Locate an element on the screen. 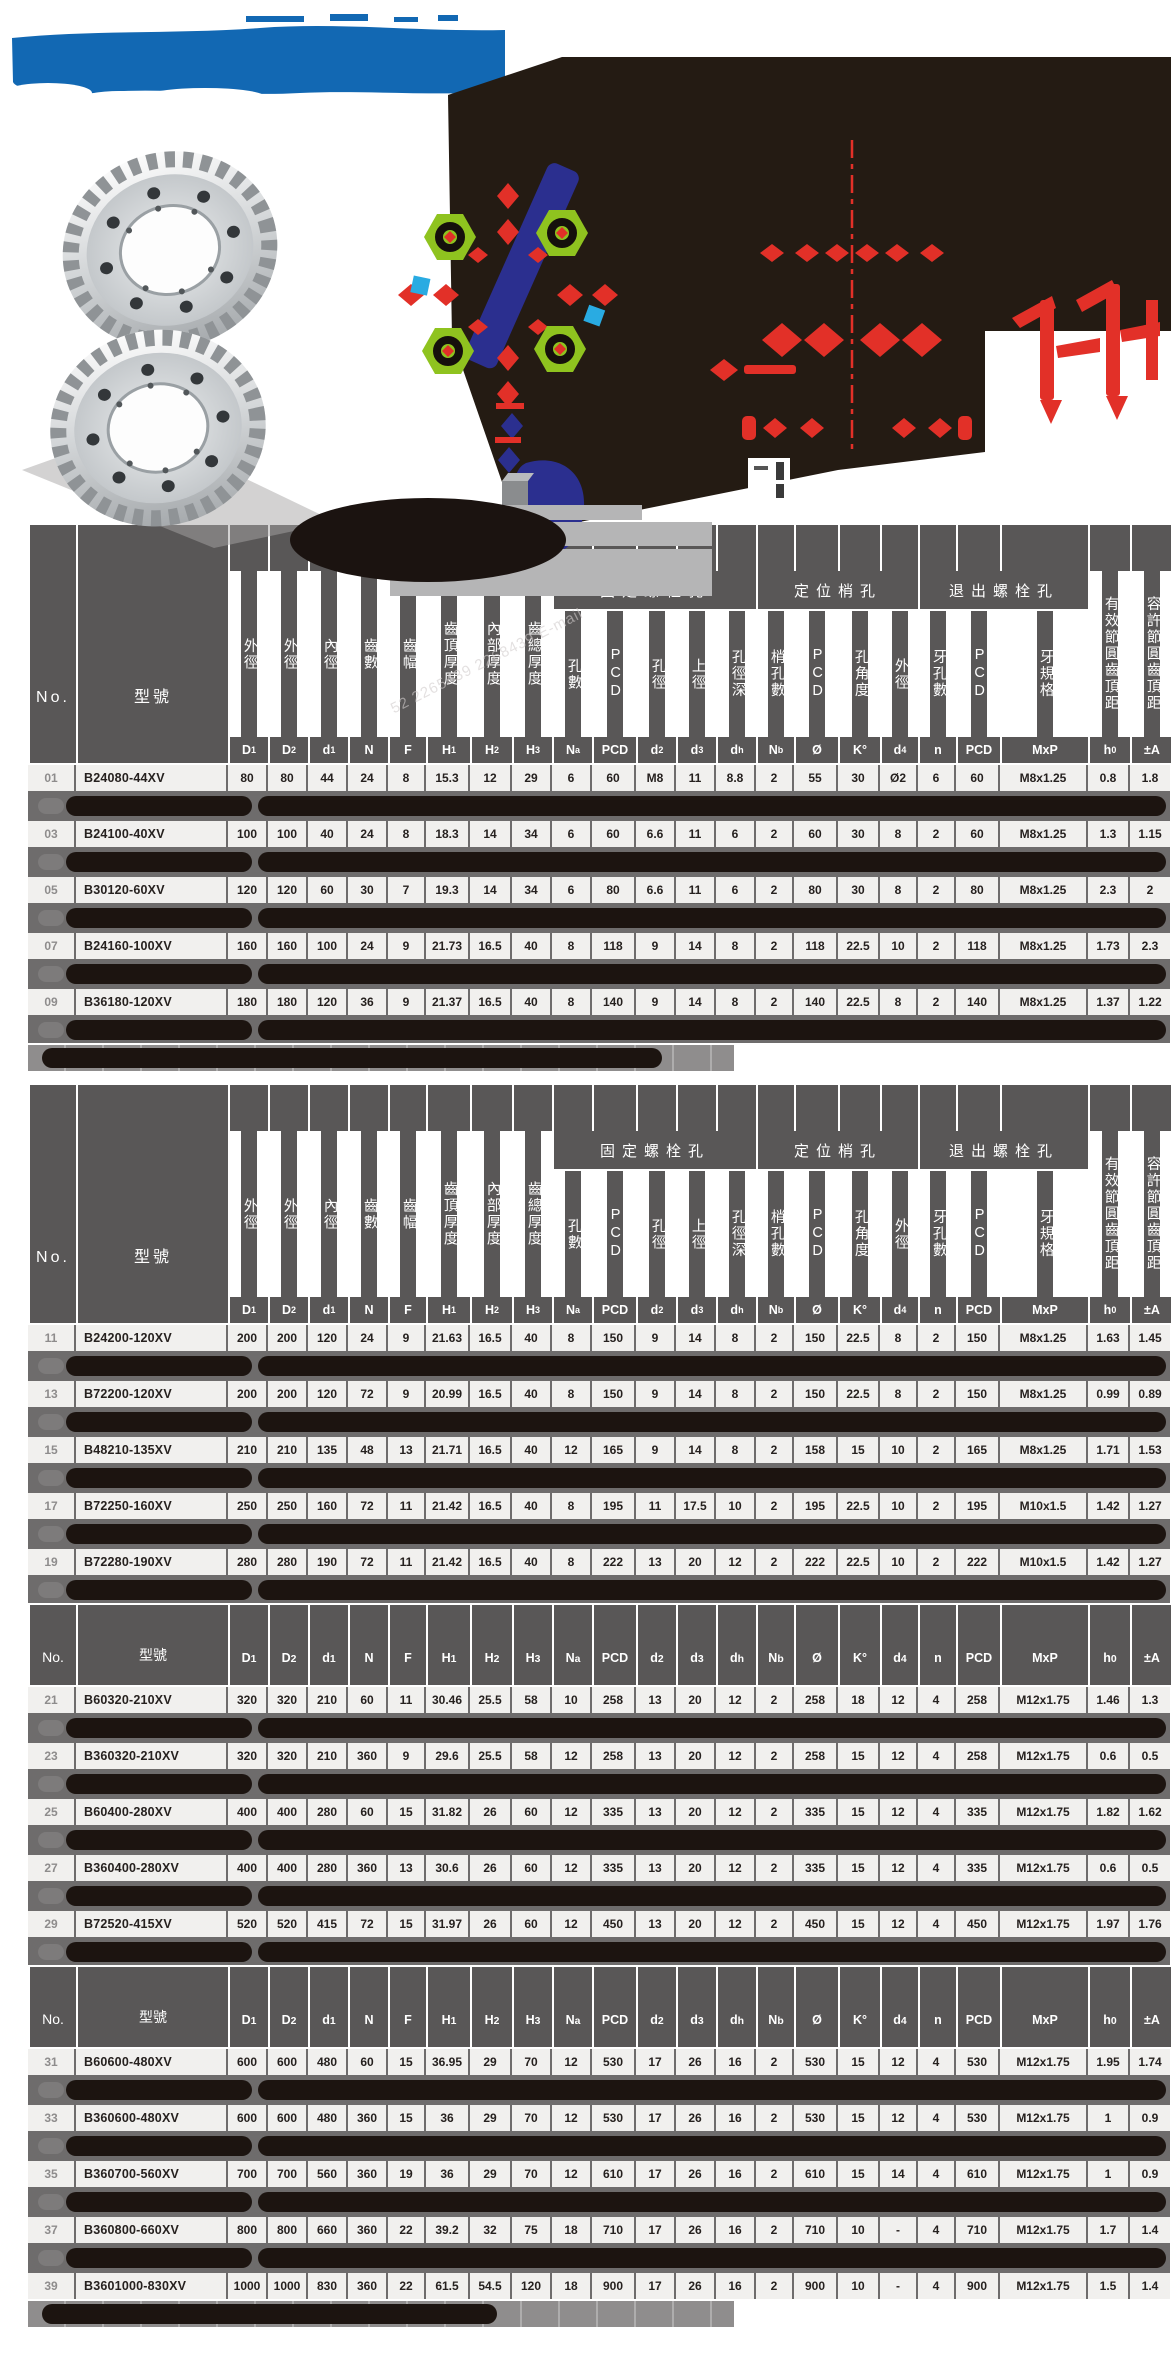 The image size is (1171, 2362). value-cell: 100 is located at coordinates (327, 946).